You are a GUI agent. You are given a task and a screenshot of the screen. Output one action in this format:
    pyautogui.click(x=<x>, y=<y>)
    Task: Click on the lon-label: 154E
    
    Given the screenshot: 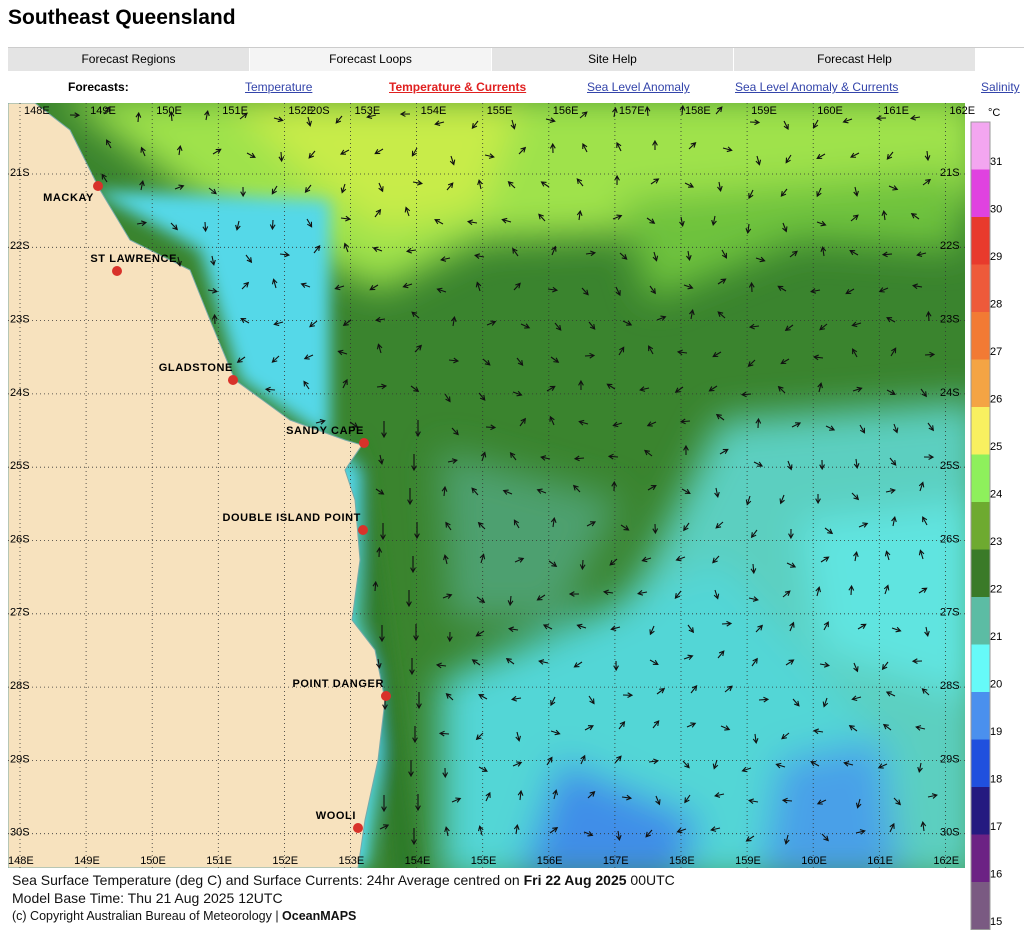 What is the action you would take?
    pyautogui.click(x=418, y=861)
    